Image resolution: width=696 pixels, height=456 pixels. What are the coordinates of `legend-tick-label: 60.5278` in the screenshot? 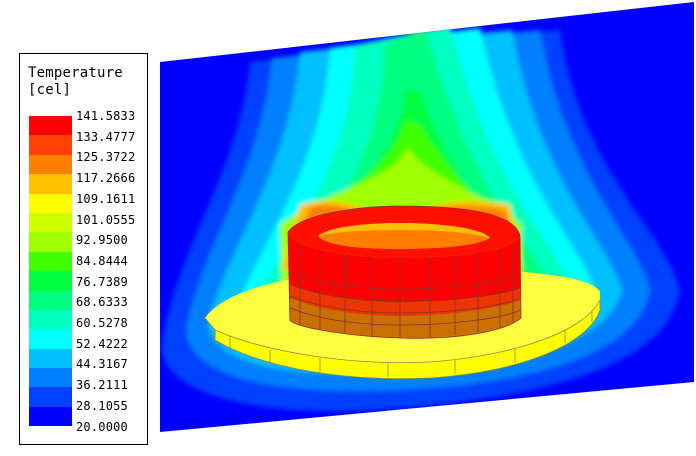 It's located at (102, 323).